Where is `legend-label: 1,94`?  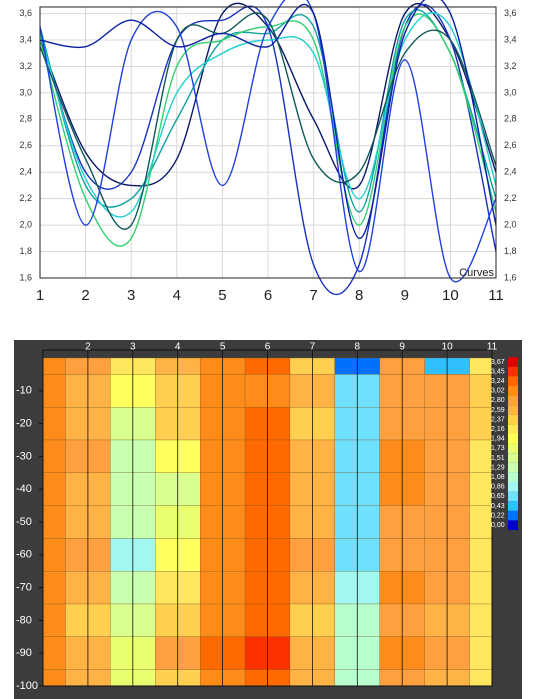
legend-label: 1,94 is located at coordinates (498, 439).